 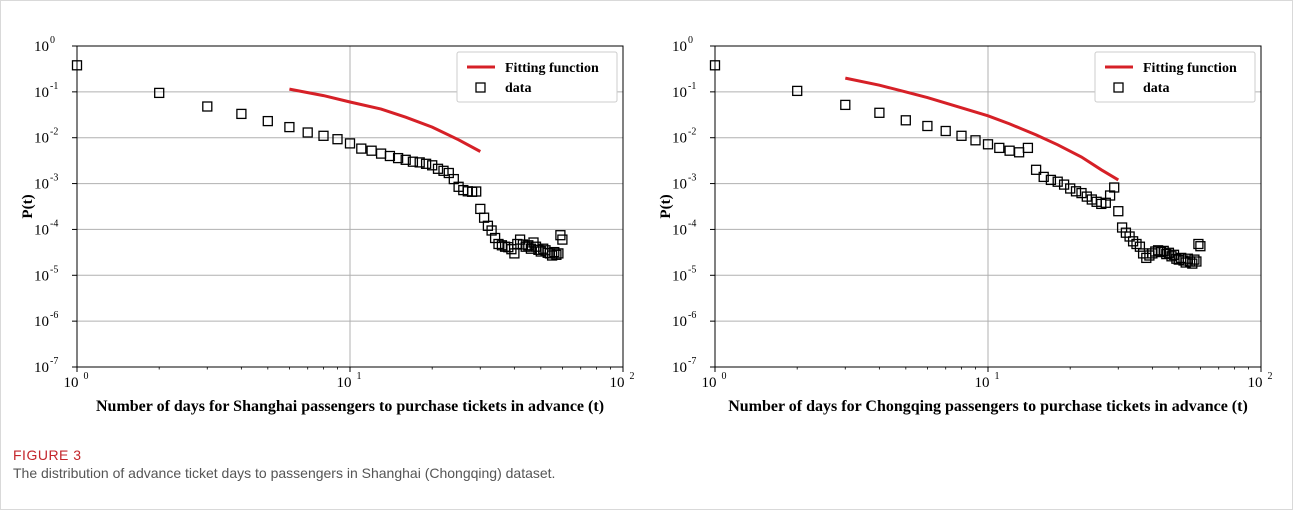 I want to click on x-tick-labels: 10 0 10 1 10 2, so click(x=987, y=379).